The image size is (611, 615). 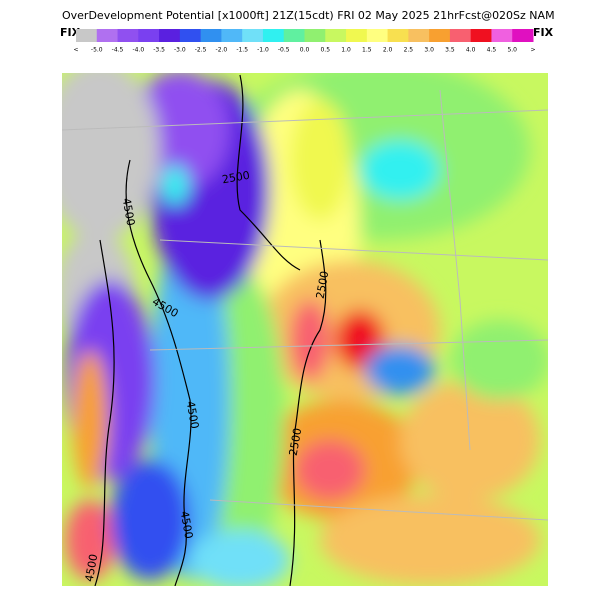 What do you see at coordinates (263, 50) in the screenshot?
I see `colorbar-label: -1.0` at bounding box center [263, 50].